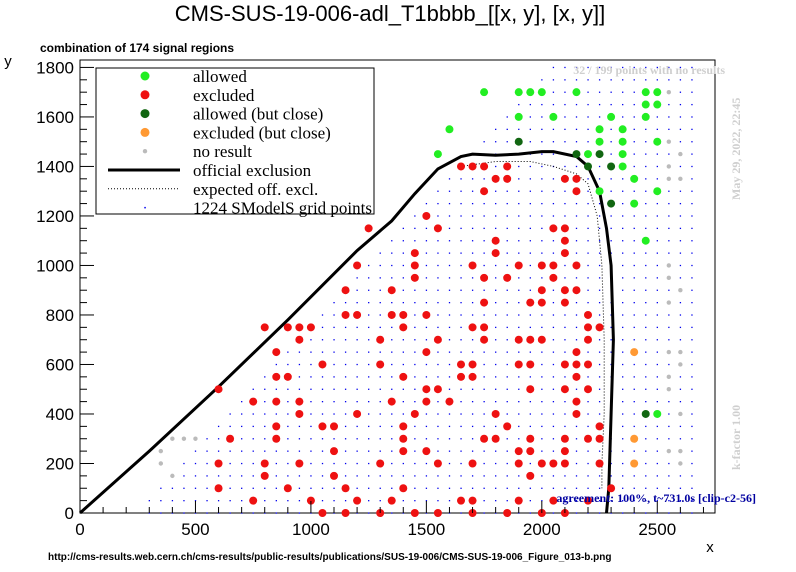  I want to click on y-axis-label: y, so click(8, 61).